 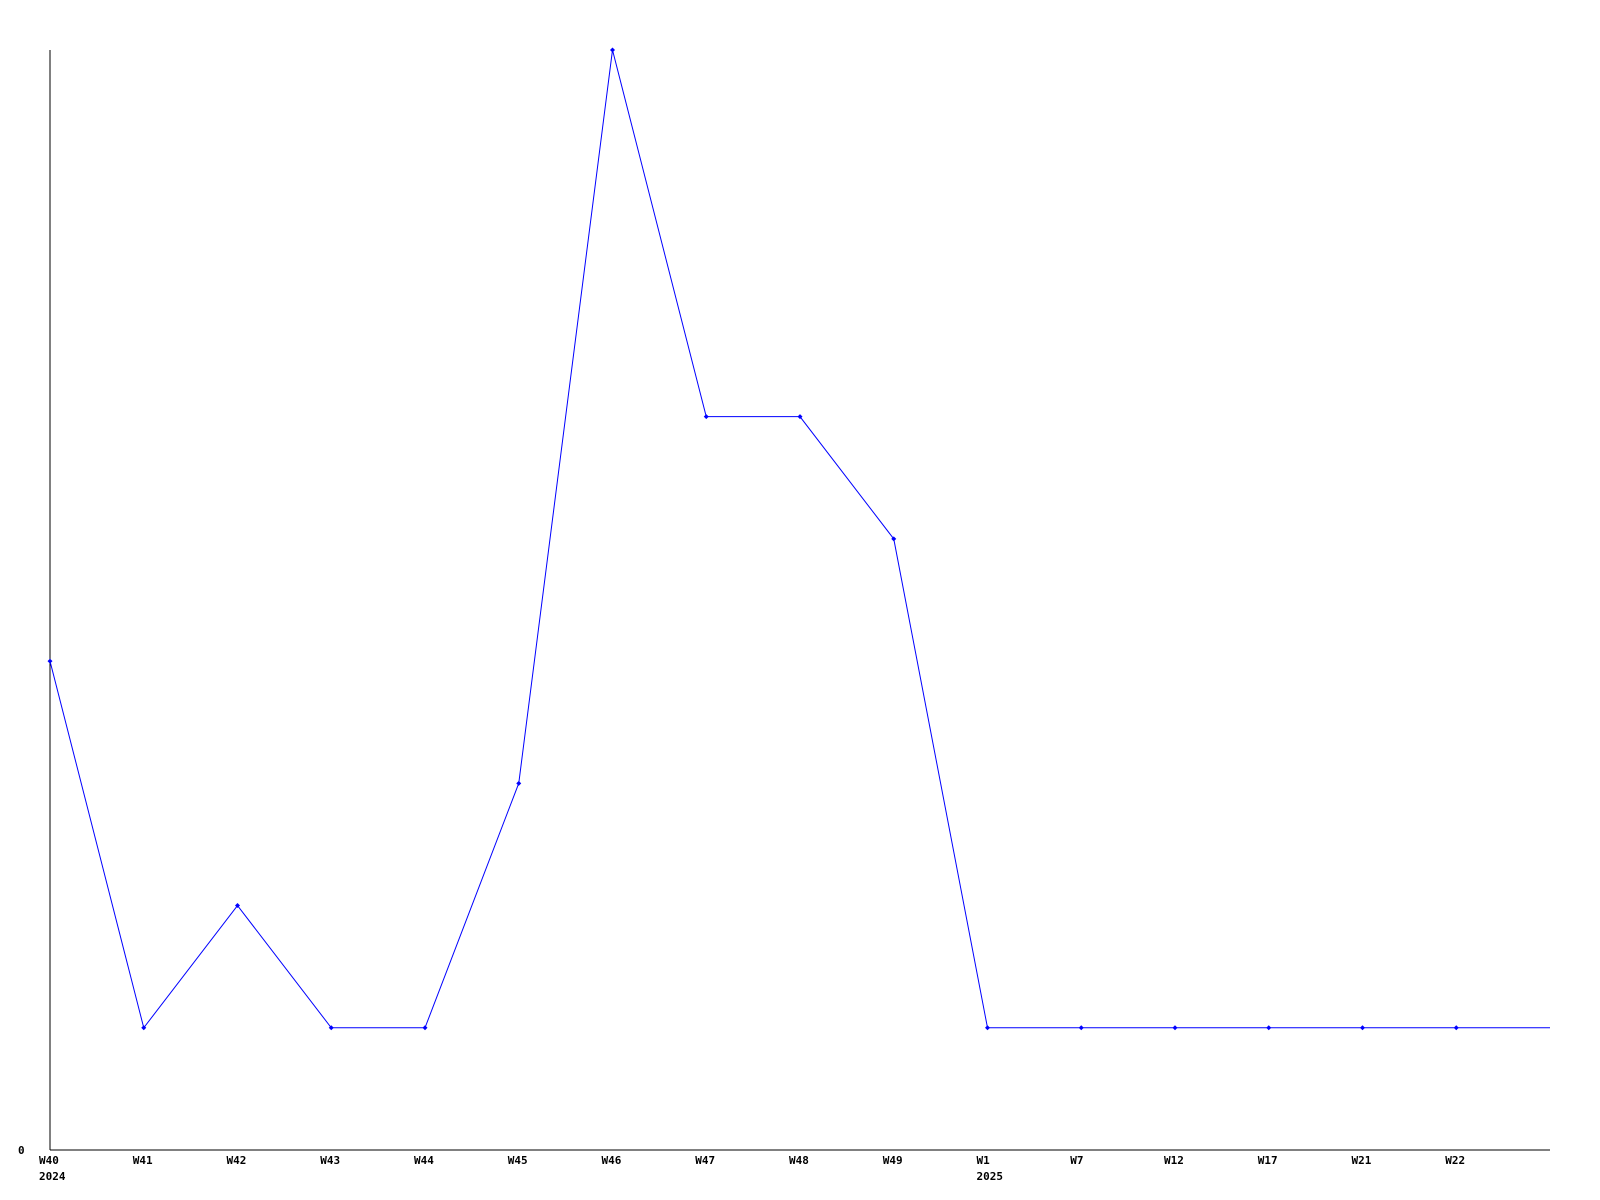 What do you see at coordinates (52, 1176) in the screenshot?
I see `x-year-label: 2024` at bounding box center [52, 1176].